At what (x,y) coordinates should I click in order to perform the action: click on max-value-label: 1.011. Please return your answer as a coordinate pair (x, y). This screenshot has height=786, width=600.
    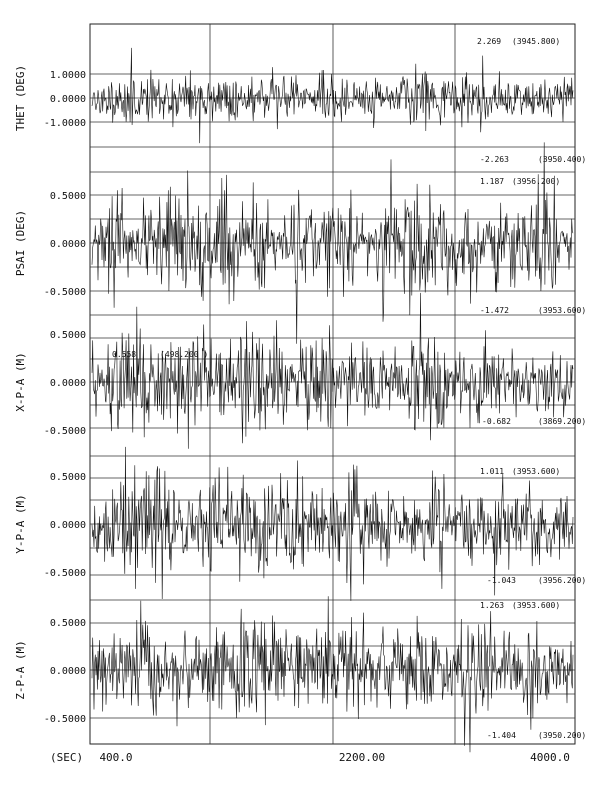
    Looking at the image, I should click on (492, 471).